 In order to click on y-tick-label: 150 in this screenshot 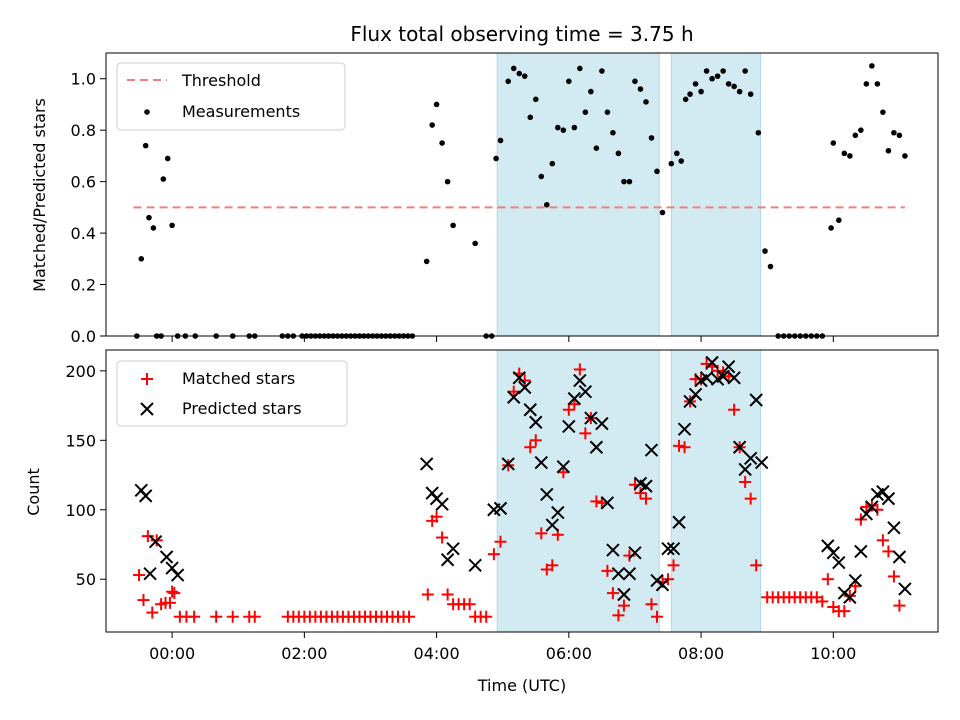, I will do `click(80, 440)`.